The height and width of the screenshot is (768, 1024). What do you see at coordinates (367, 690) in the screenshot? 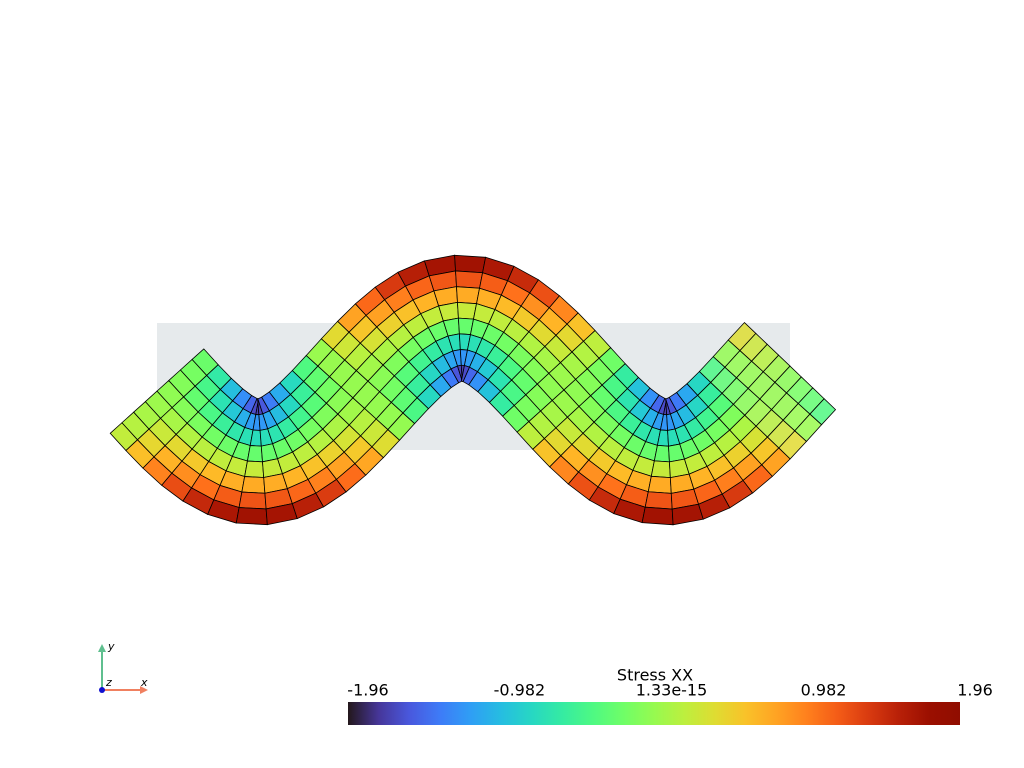
I see `tick-label: -1.96` at bounding box center [367, 690].